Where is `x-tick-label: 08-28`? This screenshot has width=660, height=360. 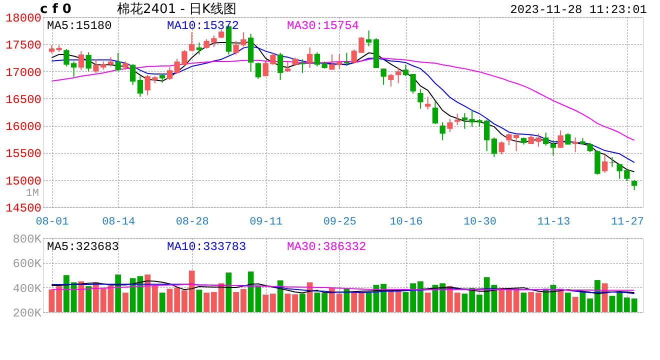 x-tick-label: 08-28 is located at coordinates (192, 222).